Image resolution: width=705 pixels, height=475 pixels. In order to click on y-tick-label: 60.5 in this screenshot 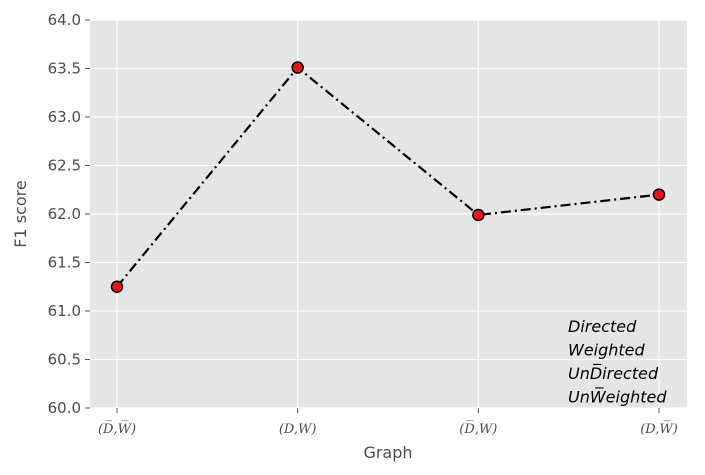, I will do `click(64, 360)`.